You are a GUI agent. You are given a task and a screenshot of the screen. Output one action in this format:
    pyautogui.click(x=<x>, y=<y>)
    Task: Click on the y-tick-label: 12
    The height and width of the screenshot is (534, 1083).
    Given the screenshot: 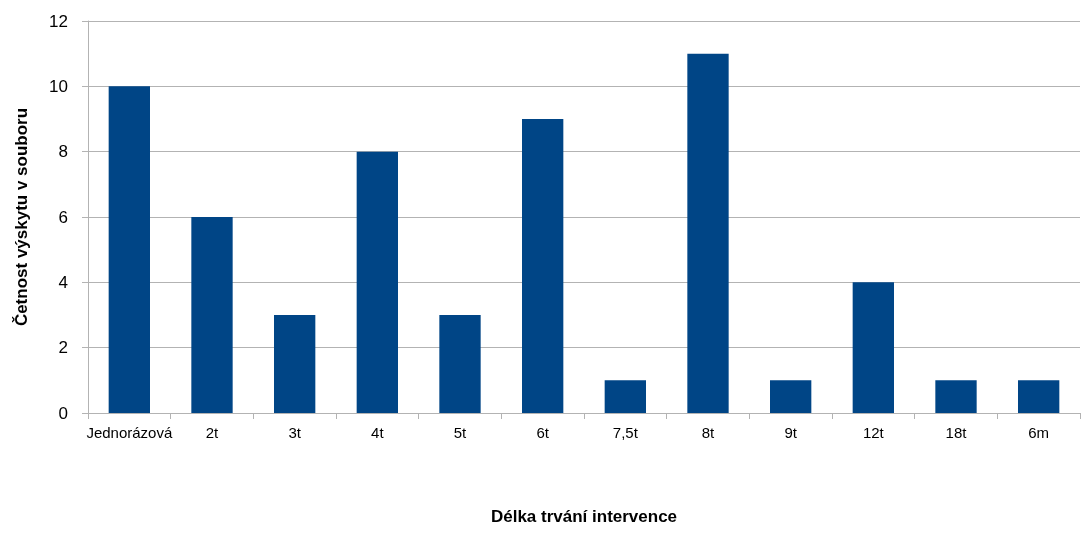 What is the action you would take?
    pyautogui.click(x=58, y=21)
    